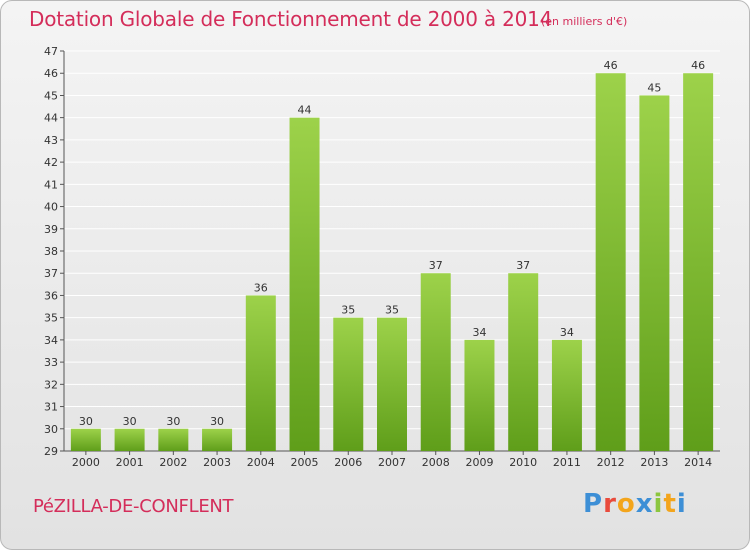  What do you see at coordinates (261, 462) in the screenshot?
I see `x-tick-label-2004: 2004` at bounding box center [261, 462].